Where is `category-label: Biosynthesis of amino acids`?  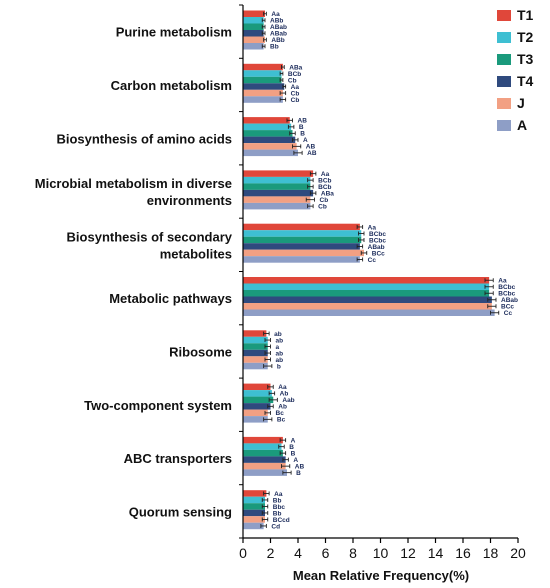 category-label: Biosynthesis of amino acids is located at coordinates (144, 138).